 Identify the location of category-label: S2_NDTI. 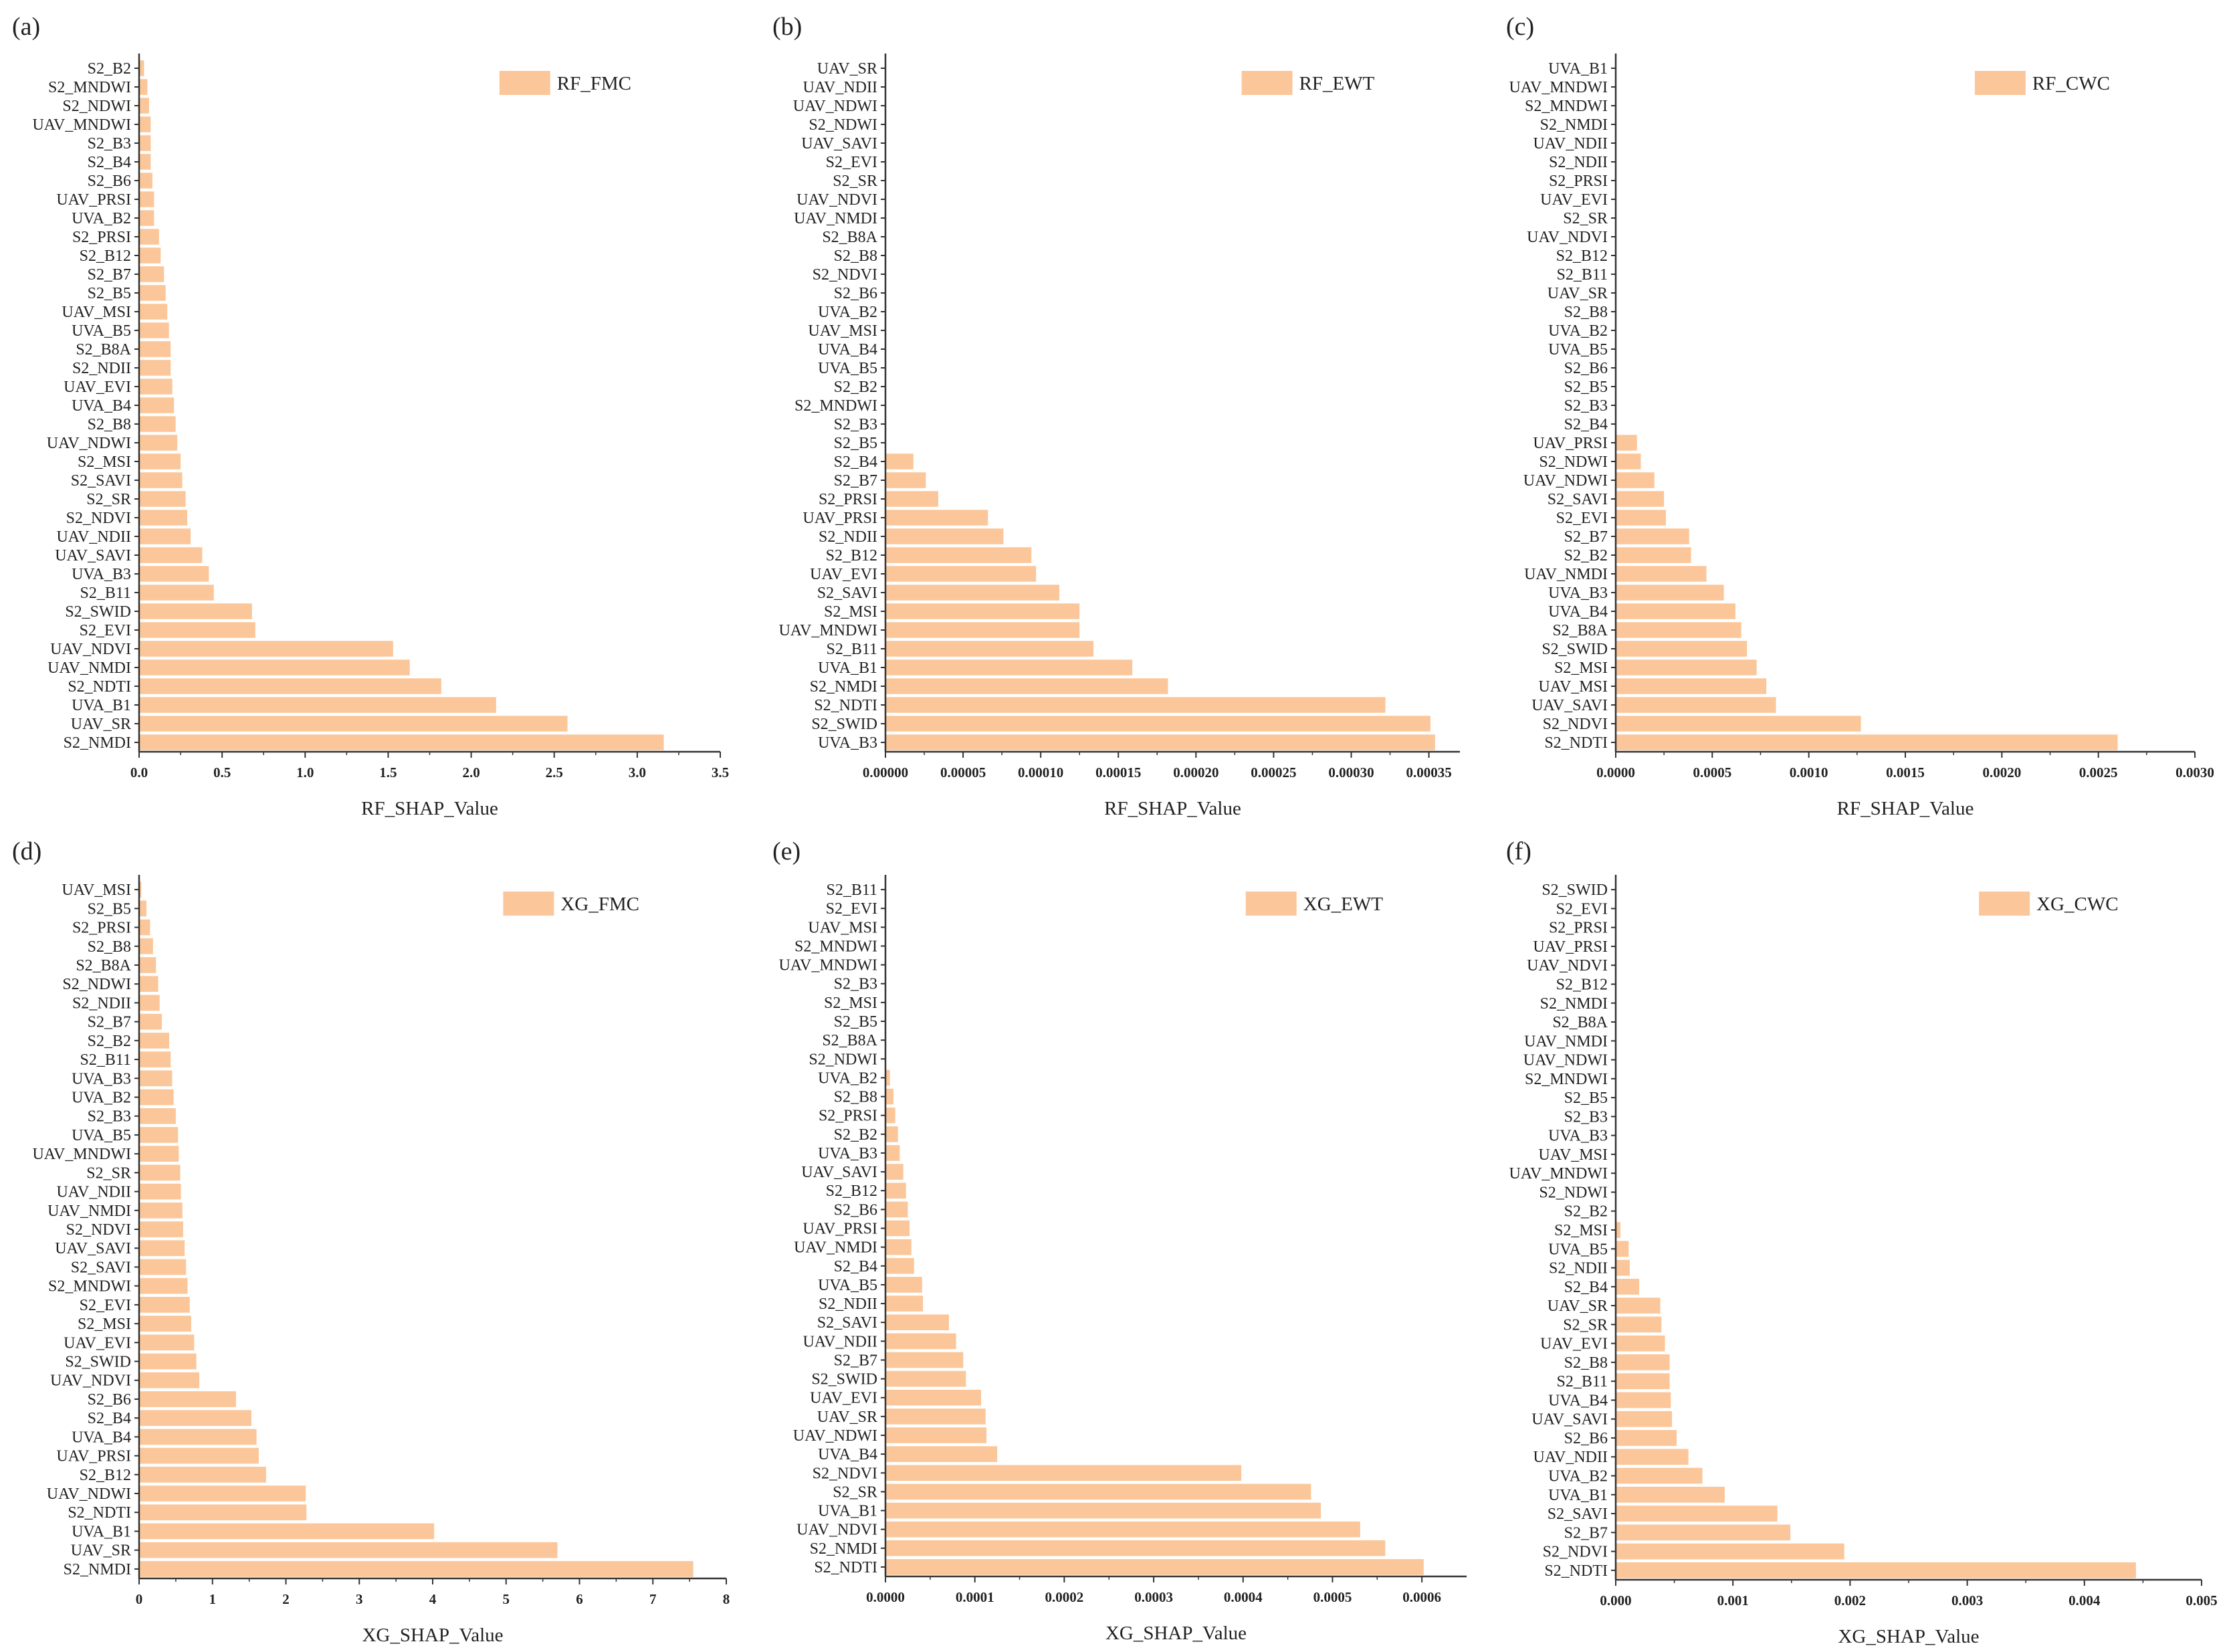
(1576, 743).